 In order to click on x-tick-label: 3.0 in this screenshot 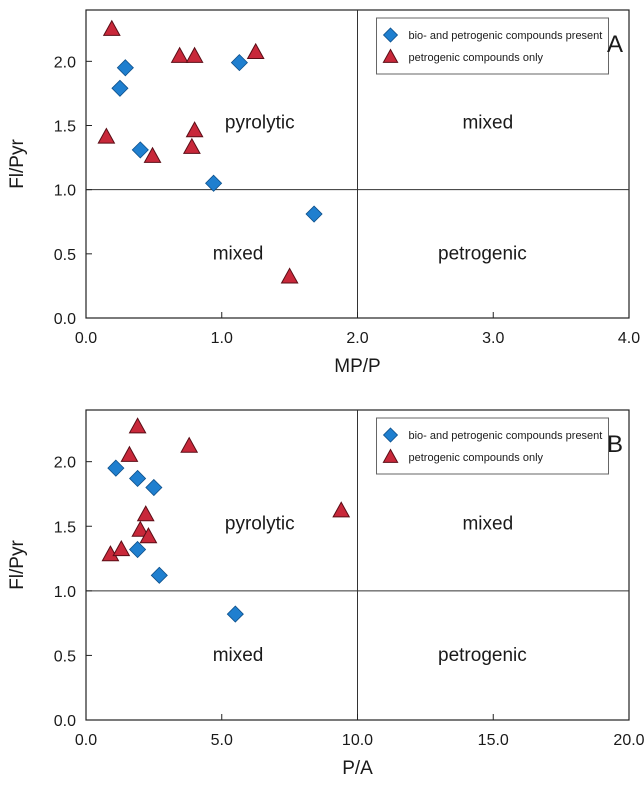, I will do `click(493, 338)`.